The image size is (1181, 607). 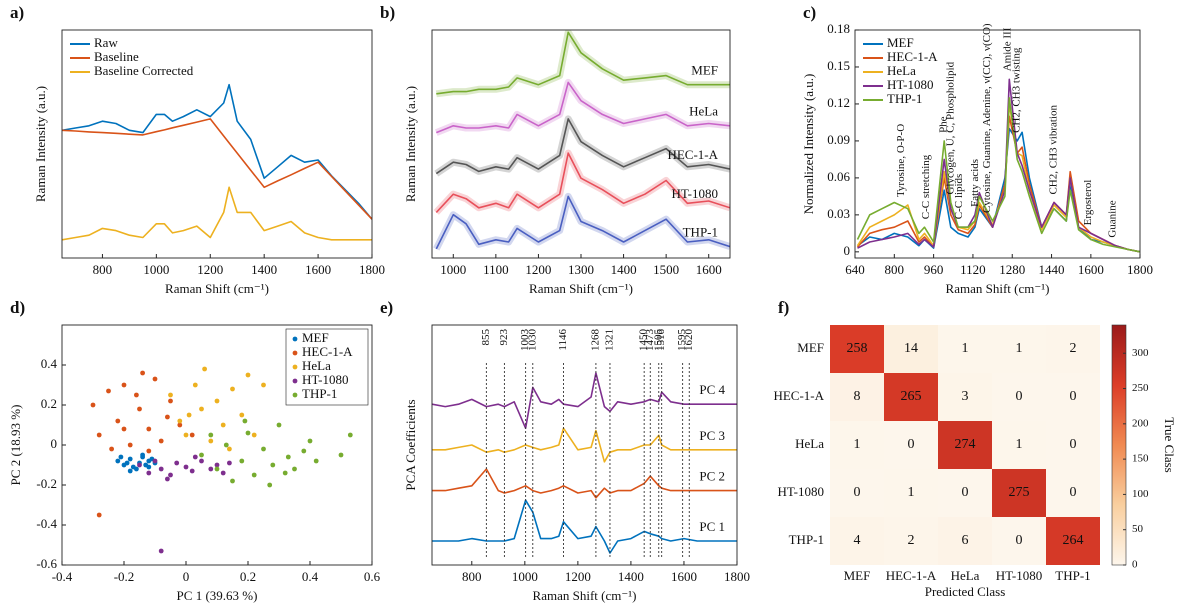 What do you see at coordinates (650, 340) in the screenshot?
I see `peak-label: 1473` at bounding box center [650, 340].